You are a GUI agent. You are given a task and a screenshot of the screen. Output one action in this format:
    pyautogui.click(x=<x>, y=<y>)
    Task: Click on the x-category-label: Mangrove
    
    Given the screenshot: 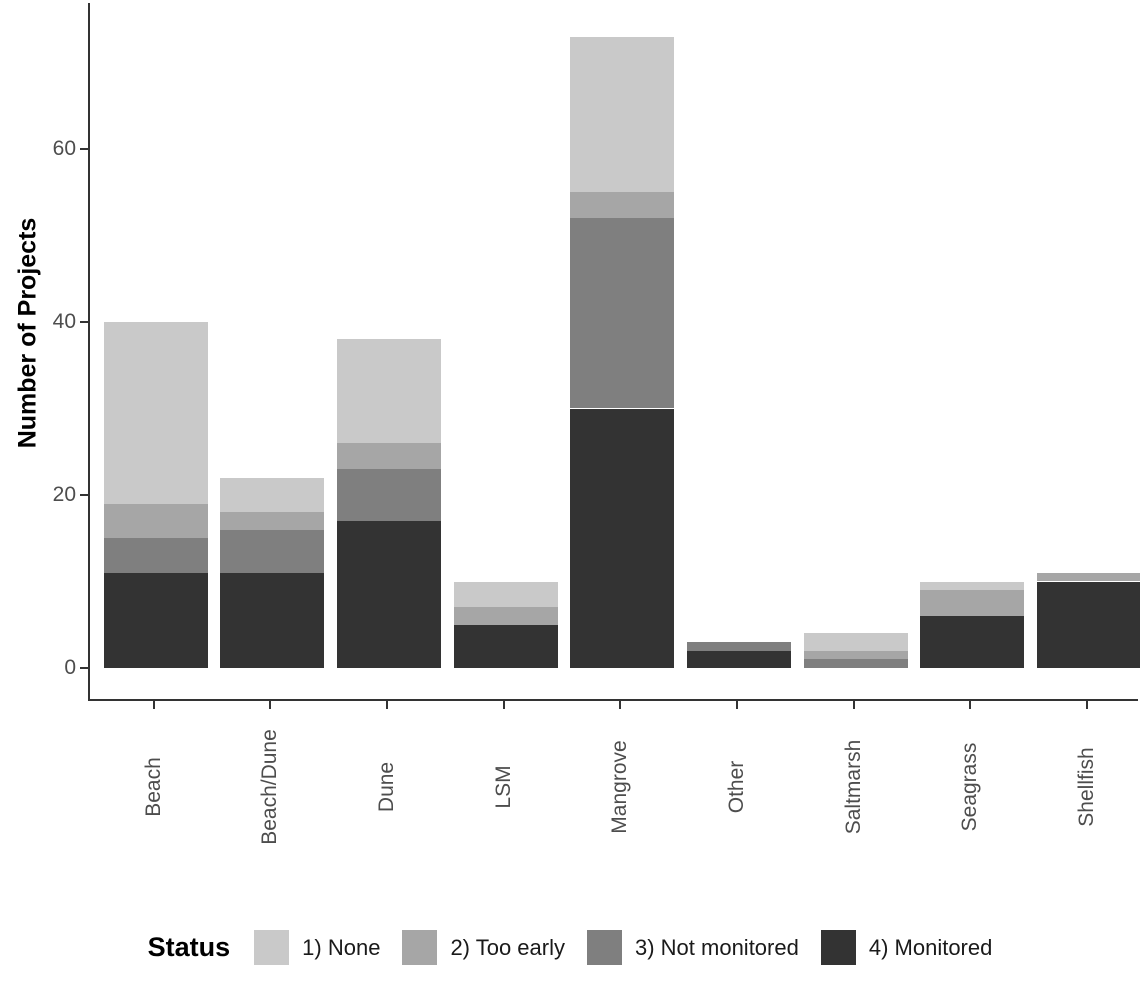 What is the action you would take?
    pyautogui.click(x=620, y=787)
    